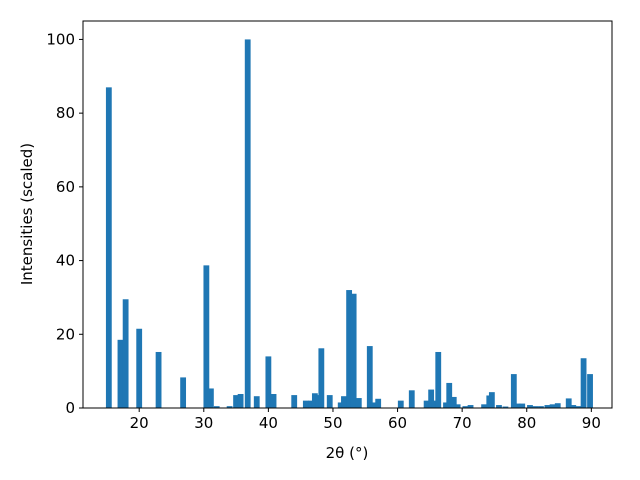 This screenshot has height=480, width=640. What do you see at coordinates (397, 423) in the screenshot?
I see `x-tick-label: 60` at bounding box center [397, 423].